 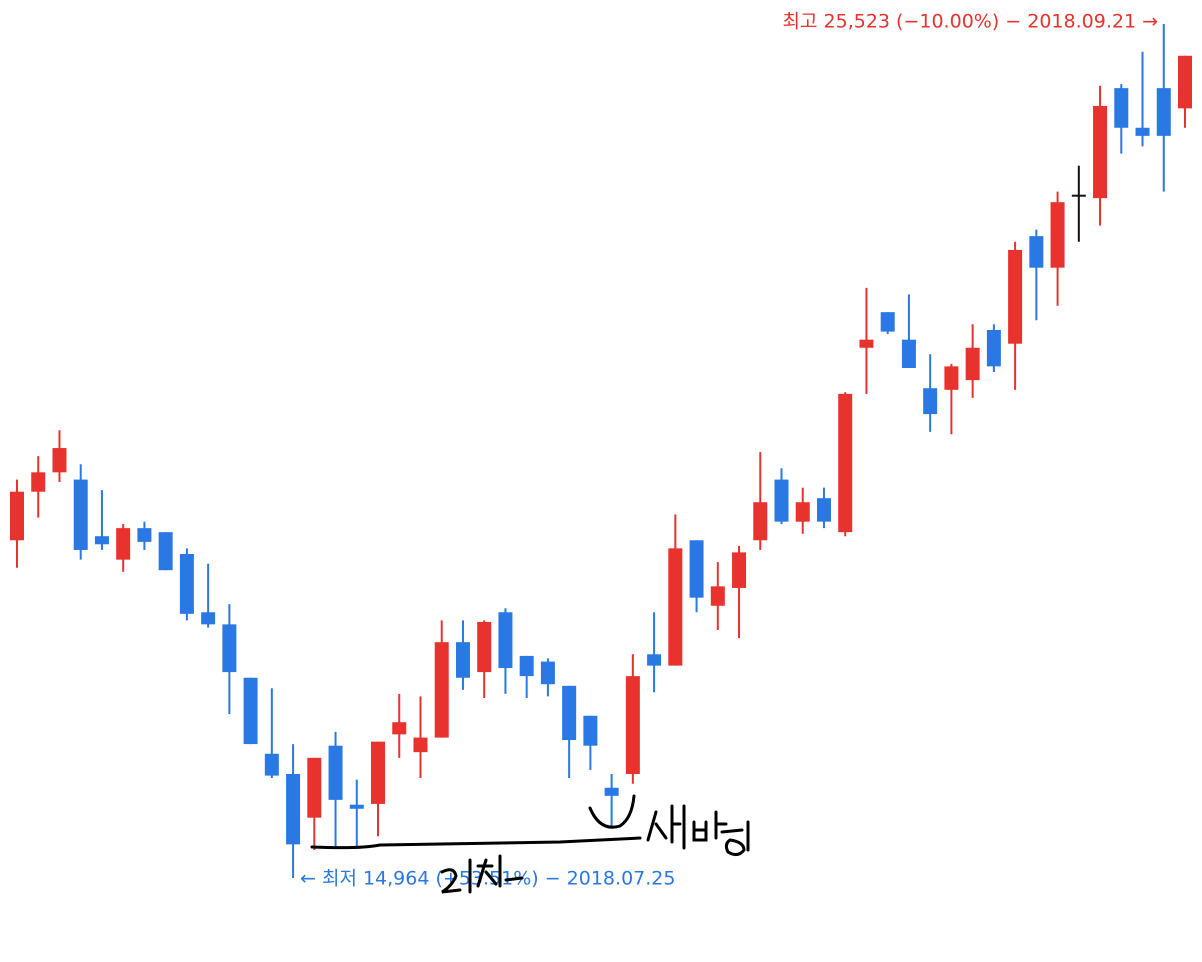 I want to click on handwriting, so click(x=530, y=844).